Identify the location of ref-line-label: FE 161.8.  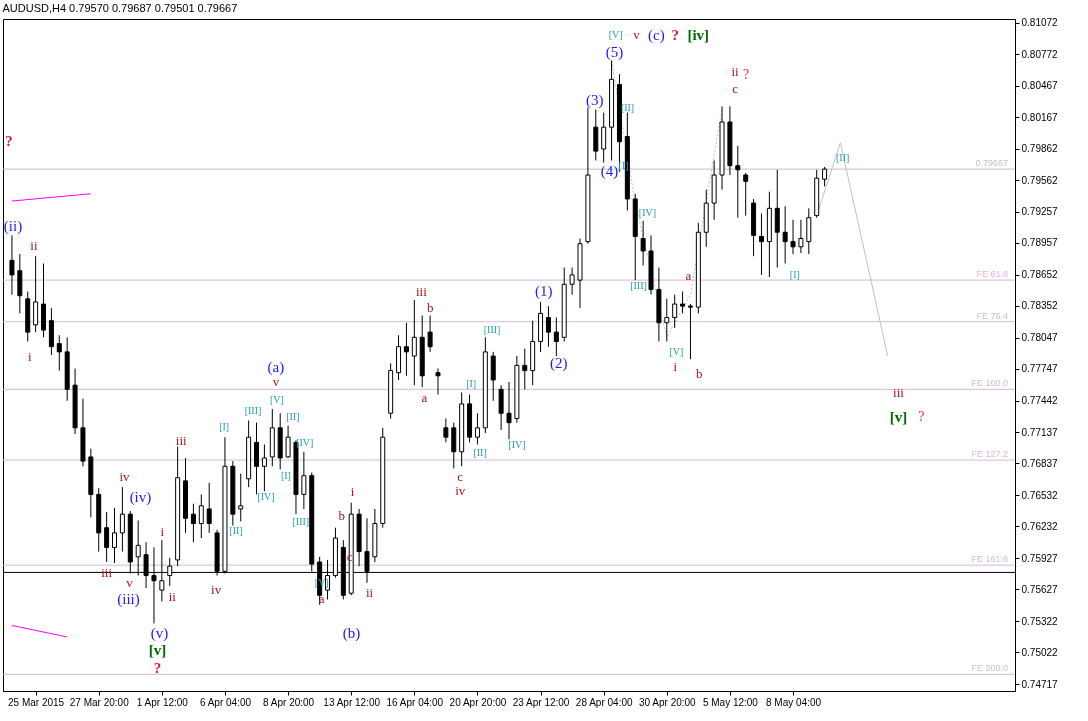
(989, 559).